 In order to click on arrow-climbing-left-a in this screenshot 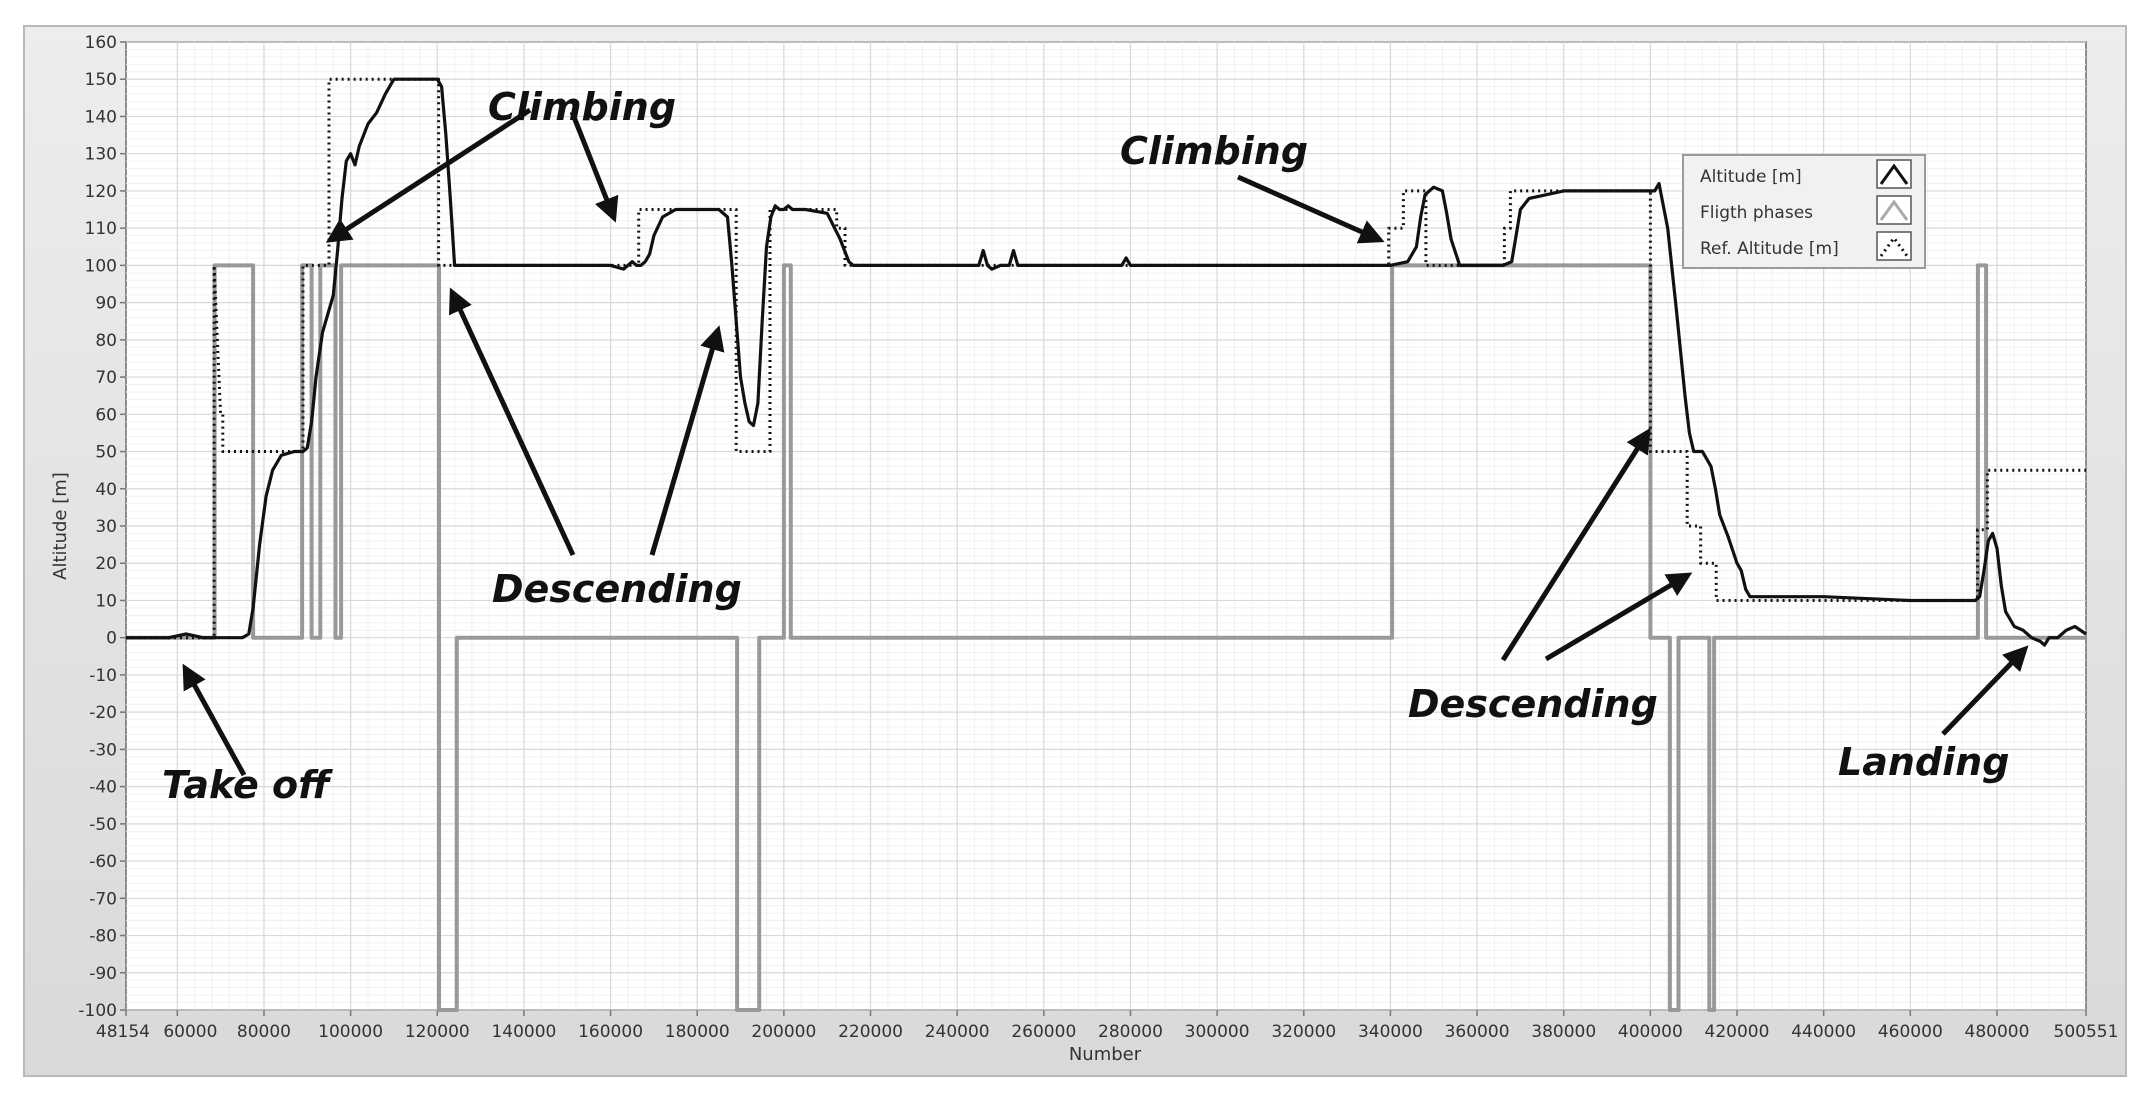, I will do `click(428, 175)`.